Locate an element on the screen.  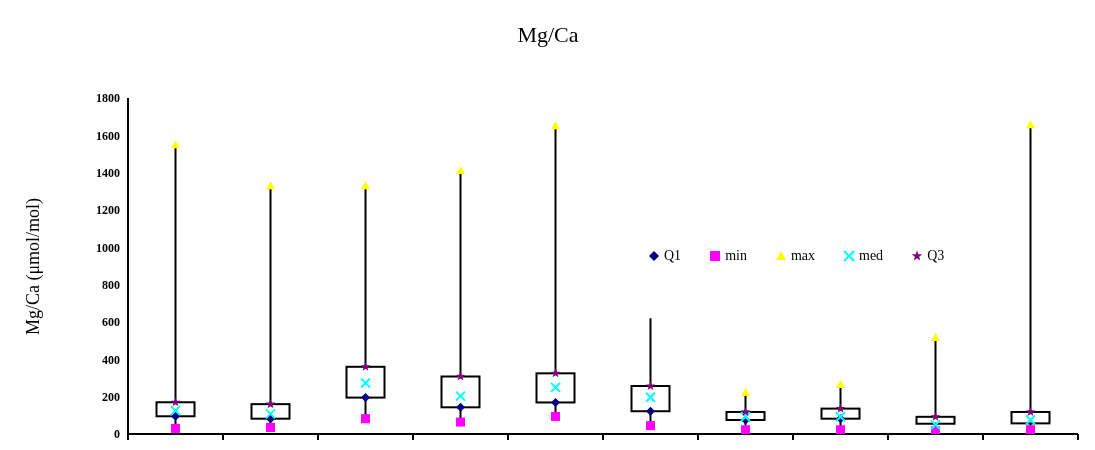
legend-label: Q1 is located at coordinates (673, 256).